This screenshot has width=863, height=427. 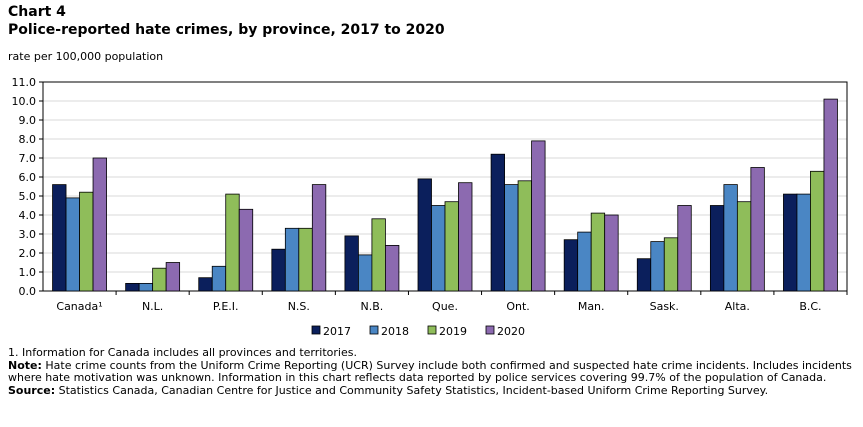 I want to click on legend-swatch-2018, so click(x=374, y=330).